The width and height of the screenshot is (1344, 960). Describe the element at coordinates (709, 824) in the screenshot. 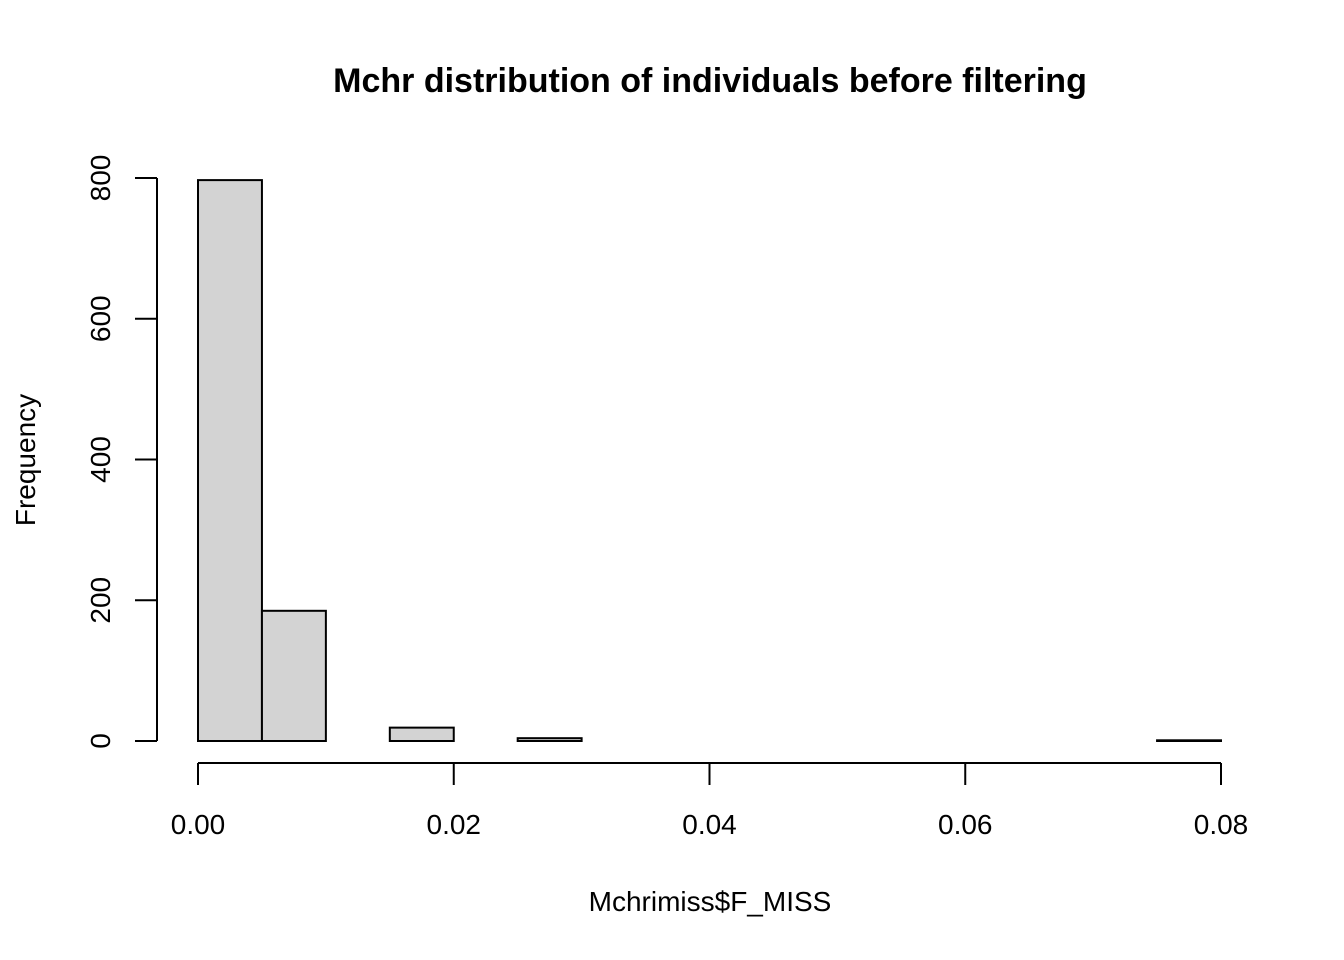

I see `x-tick-label-2: 0.04` at that location.